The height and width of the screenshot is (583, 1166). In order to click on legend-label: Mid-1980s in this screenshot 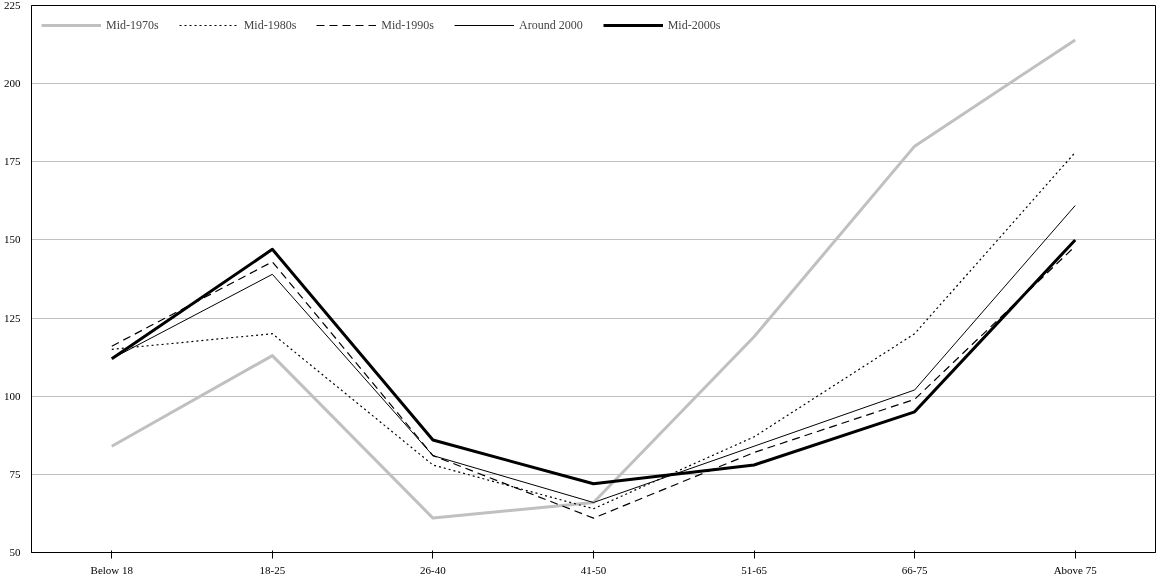, I will do `click(270, 25)`.